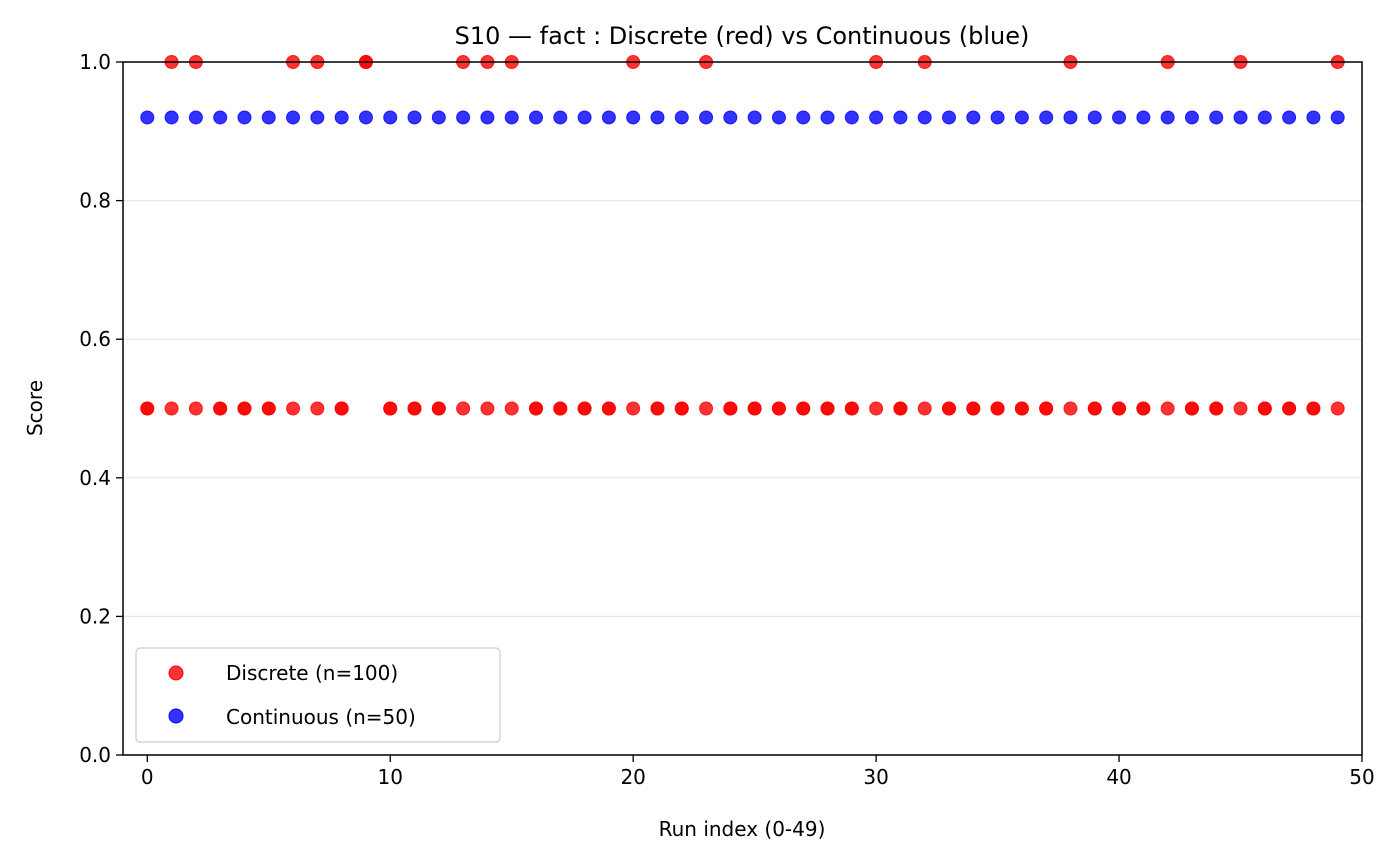 This screenshot has width=1400, height=862. I want to click on y-tick-label: 0.4, so click(95, 478).